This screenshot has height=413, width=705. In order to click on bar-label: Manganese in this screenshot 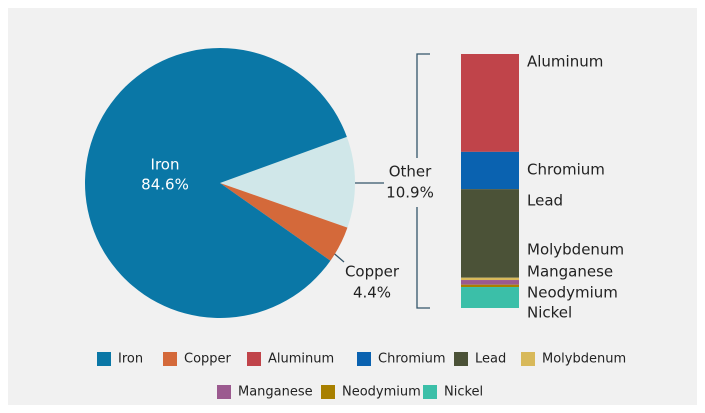, I will do `click(570, 272)`.